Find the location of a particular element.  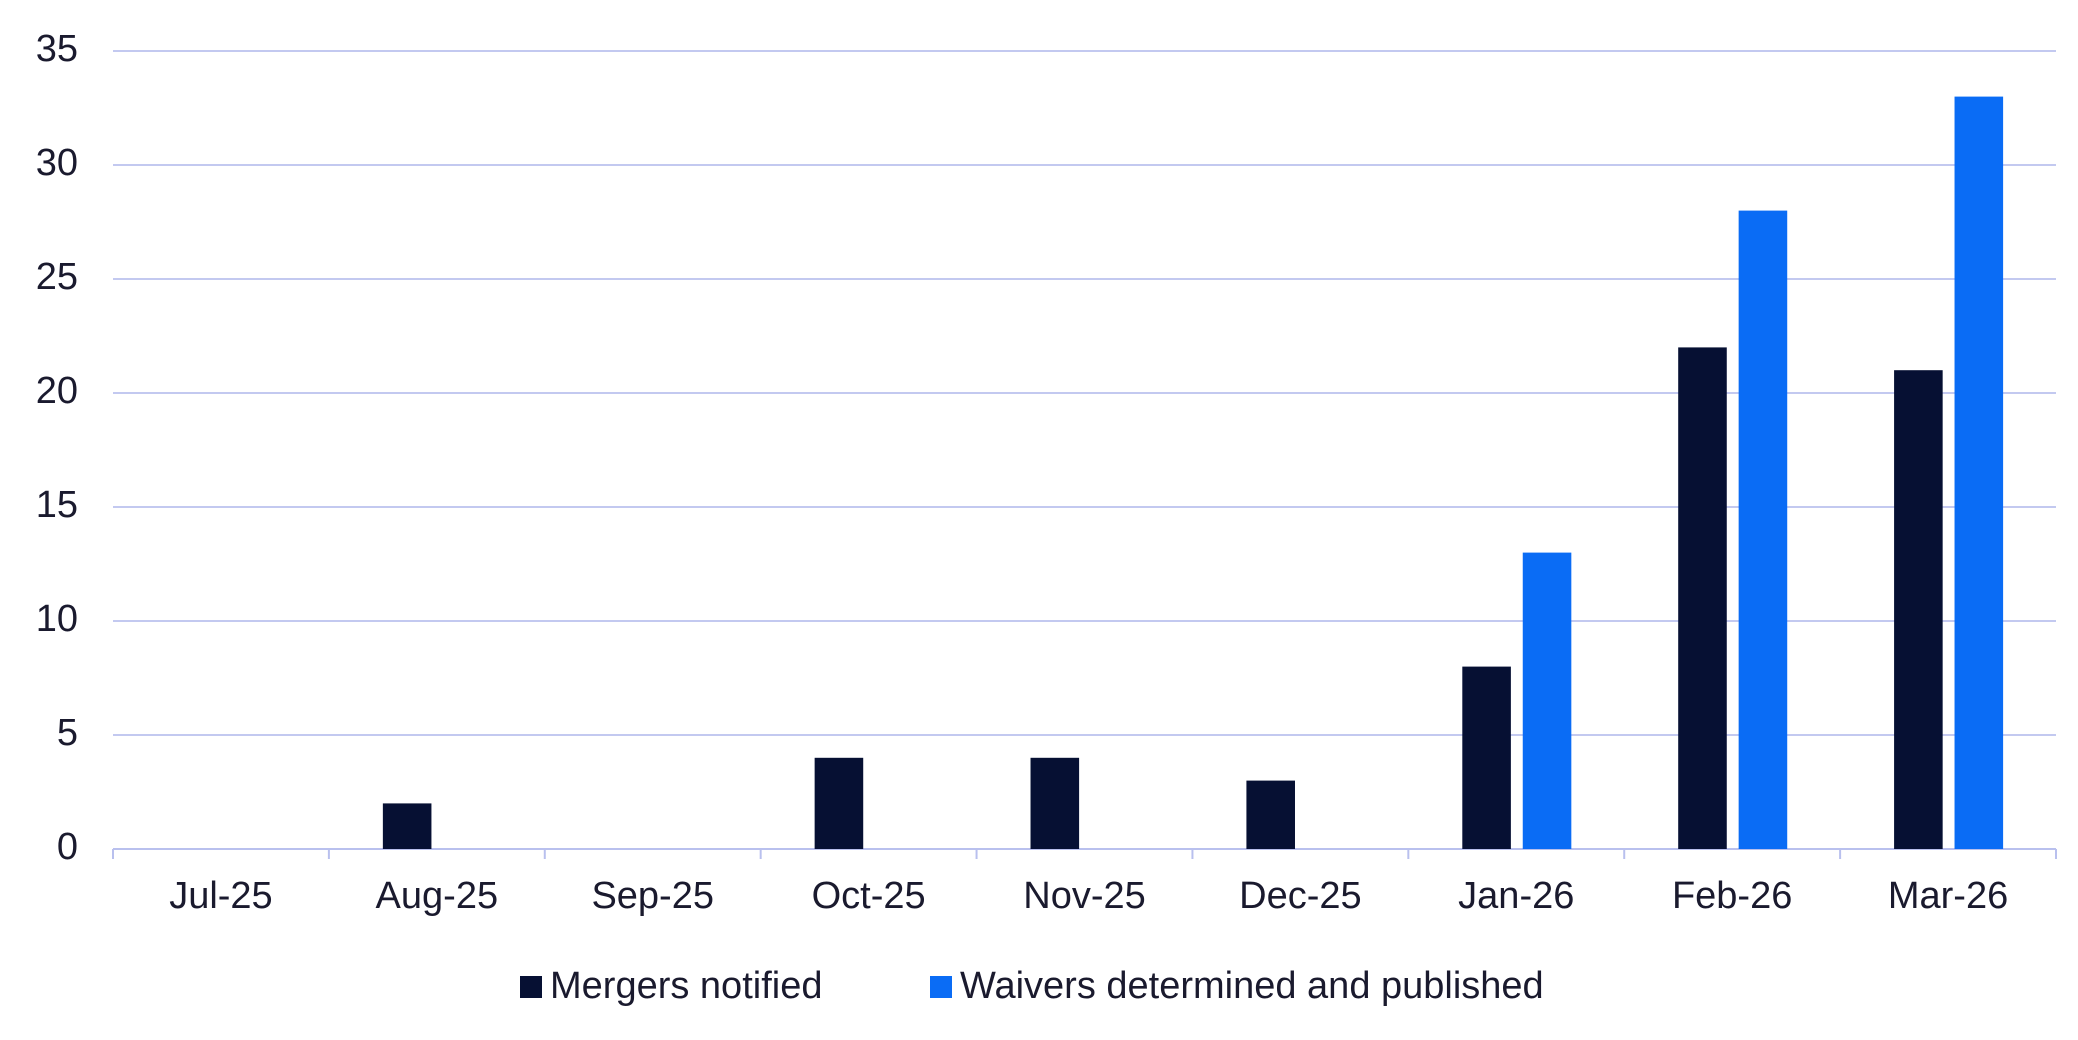

x-tick-label: Jan-26 is located at coordinates (1516, 896).